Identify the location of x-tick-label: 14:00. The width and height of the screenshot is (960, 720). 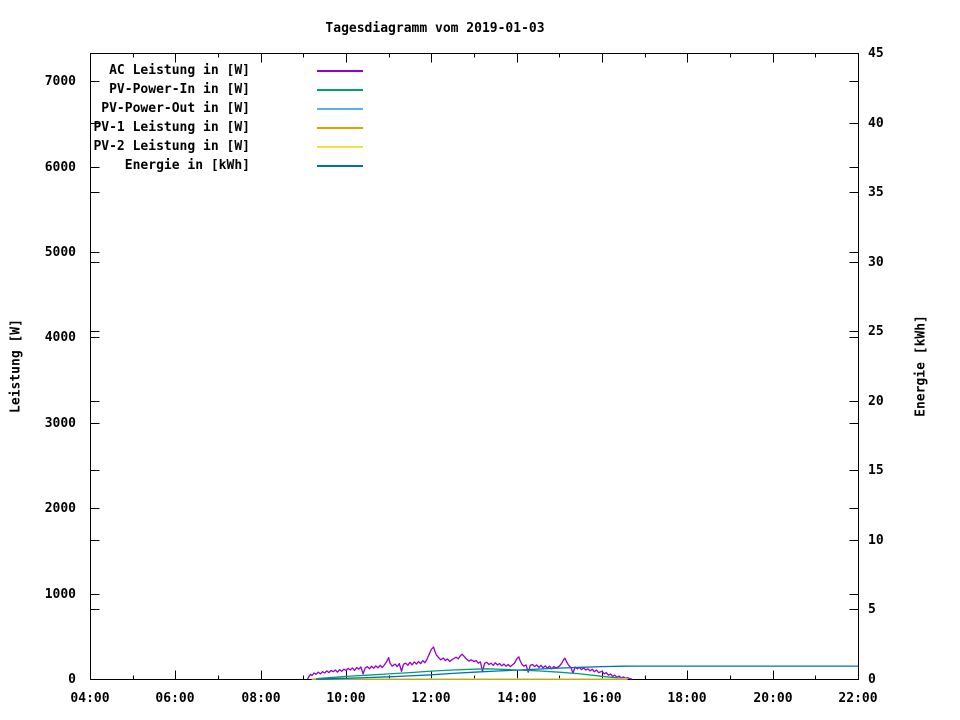
(516, 698).